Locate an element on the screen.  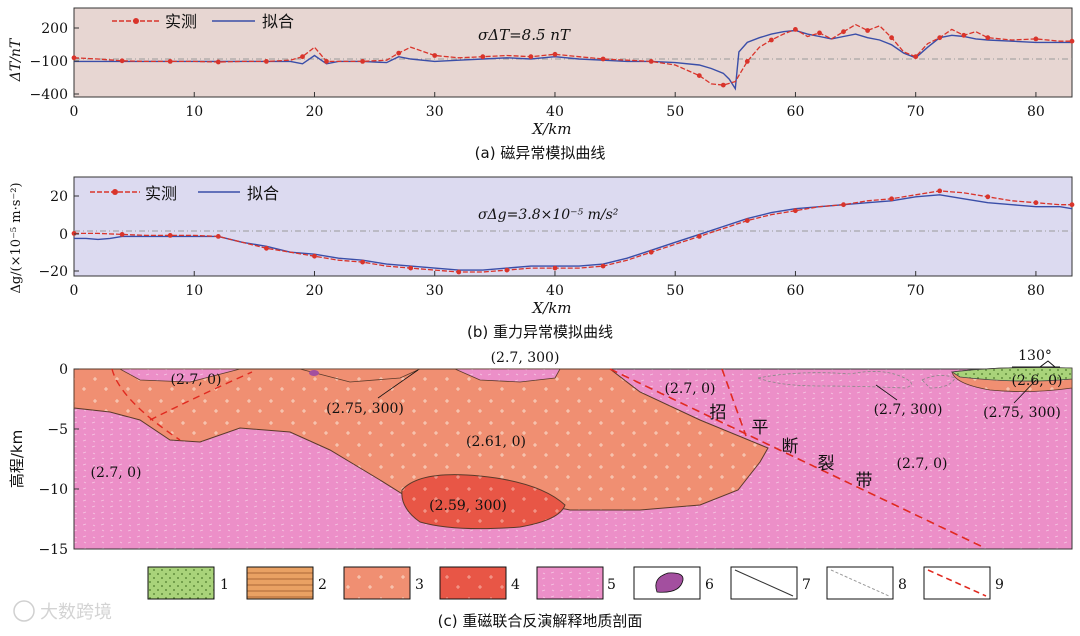
xtick-label: 80 is located at coordinates (1036, 291).